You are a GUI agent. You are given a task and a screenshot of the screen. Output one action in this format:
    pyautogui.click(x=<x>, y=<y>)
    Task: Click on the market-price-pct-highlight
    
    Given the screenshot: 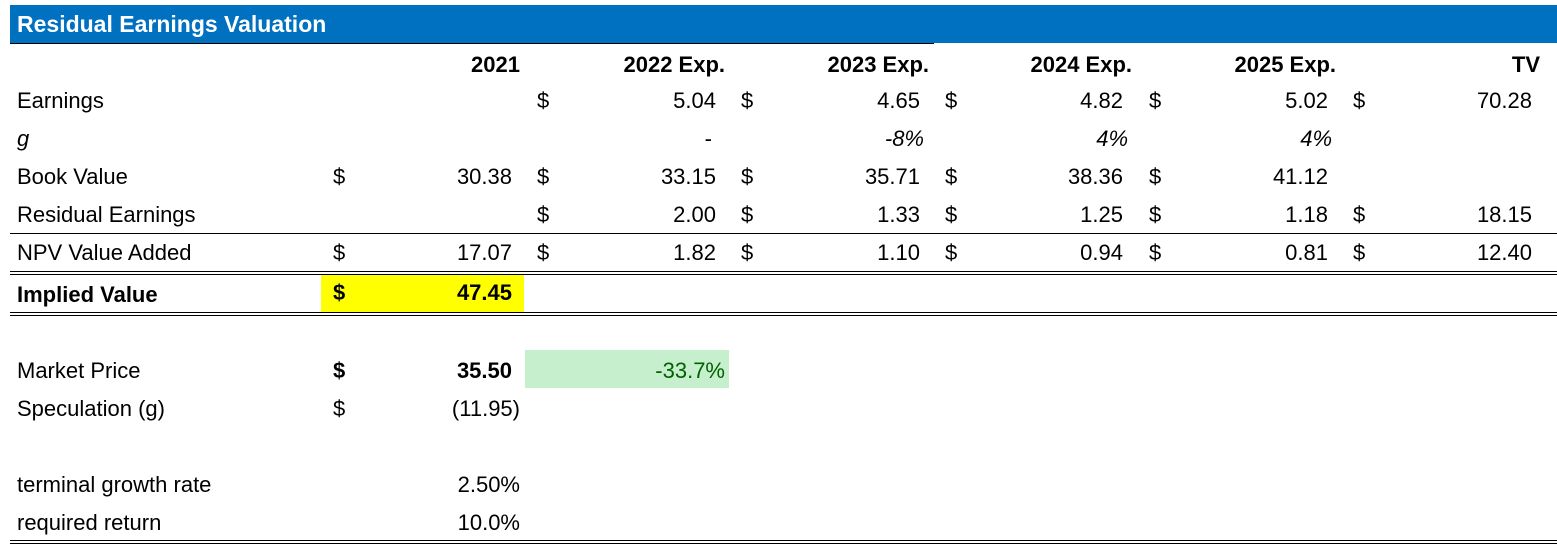 What is the action you would take?
    pyautogui.click(x=627, y=369)
    